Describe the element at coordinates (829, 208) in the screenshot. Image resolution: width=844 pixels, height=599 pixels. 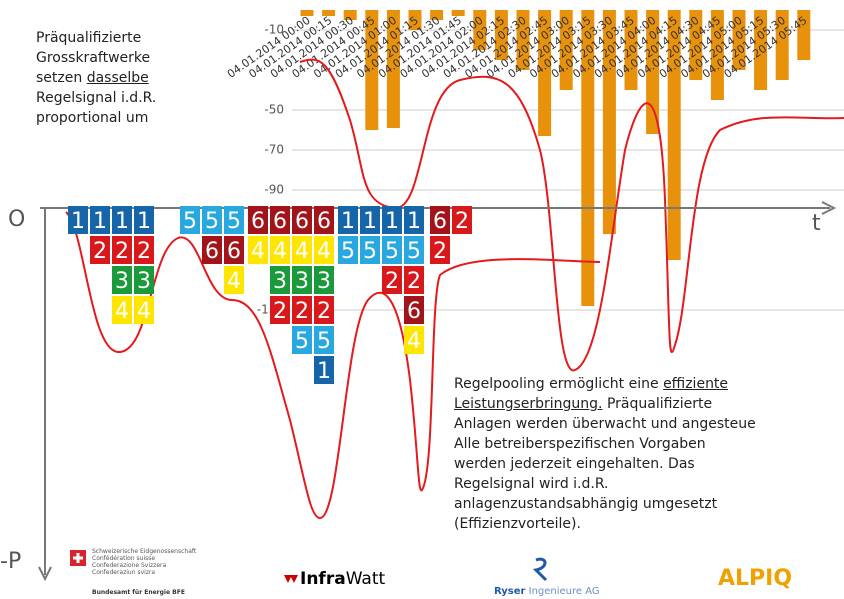
I see `arrow` at that location.